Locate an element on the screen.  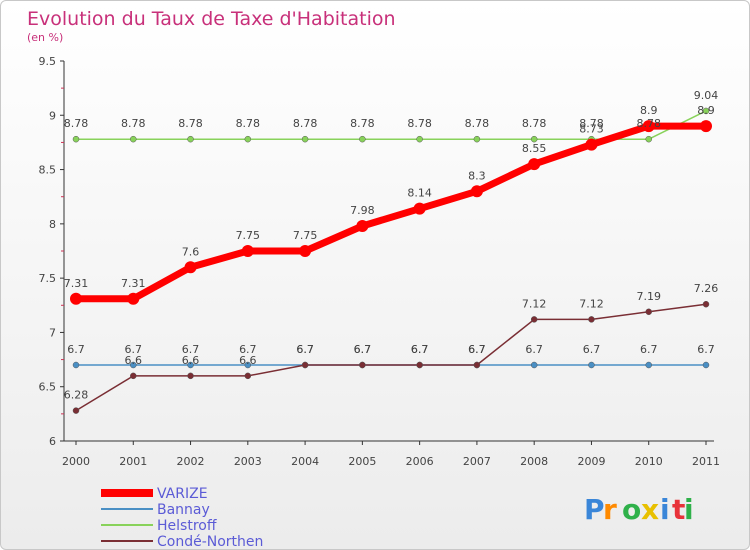
x-tick-label: 2007 is located at coordinates (477, 461).